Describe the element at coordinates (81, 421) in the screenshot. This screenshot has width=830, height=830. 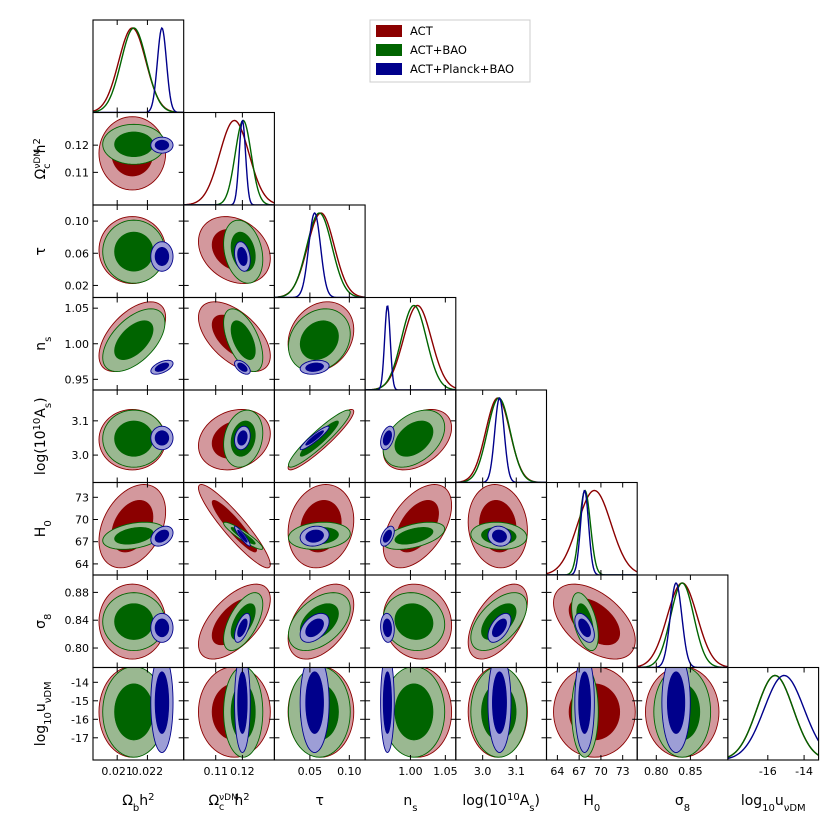
I see `y-tick-label-logA: 3.1` at that location.